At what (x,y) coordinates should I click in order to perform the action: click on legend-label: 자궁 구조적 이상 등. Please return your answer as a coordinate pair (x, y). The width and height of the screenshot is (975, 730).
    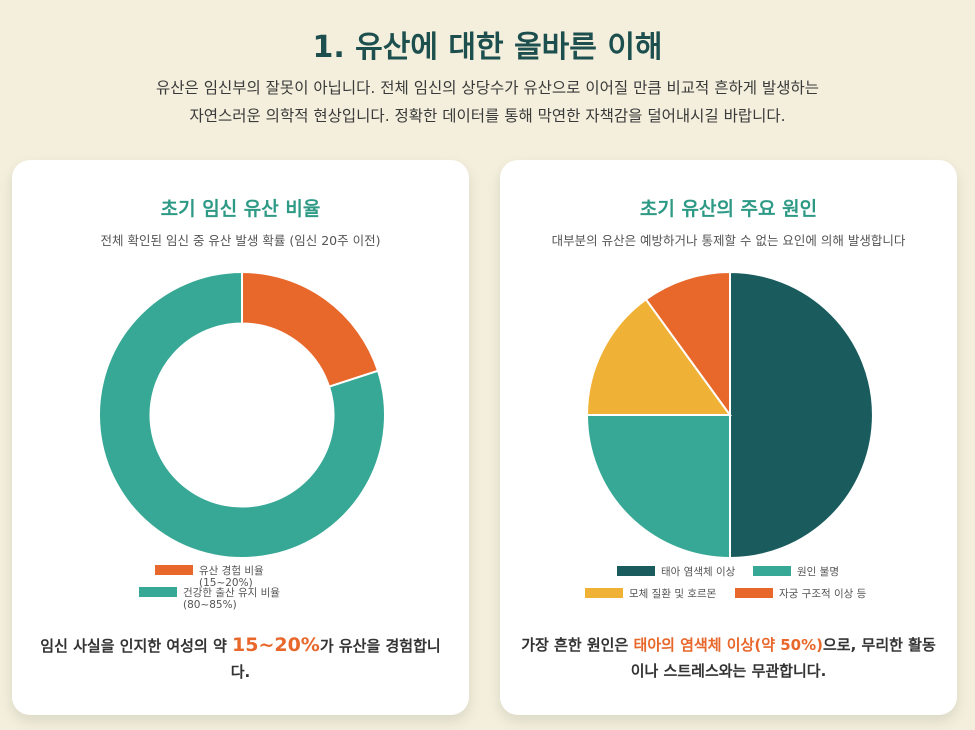
    Looking at the image, I should click on (823, 594).